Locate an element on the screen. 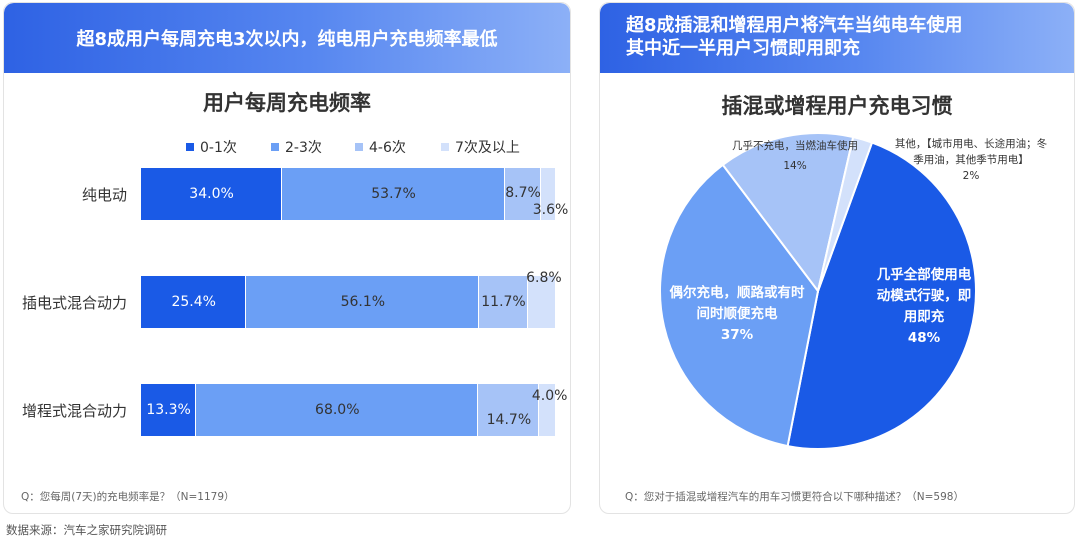 The height and width of the screenshot is (544, 1080). bar-value-label: 6.8% is located at coordinates (544, 278).